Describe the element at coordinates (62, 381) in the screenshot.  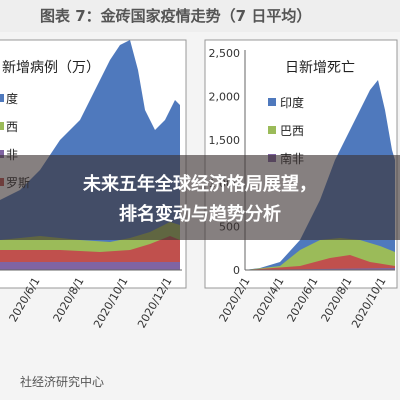
I see `footer-source: 社经济研究中心` at that location.